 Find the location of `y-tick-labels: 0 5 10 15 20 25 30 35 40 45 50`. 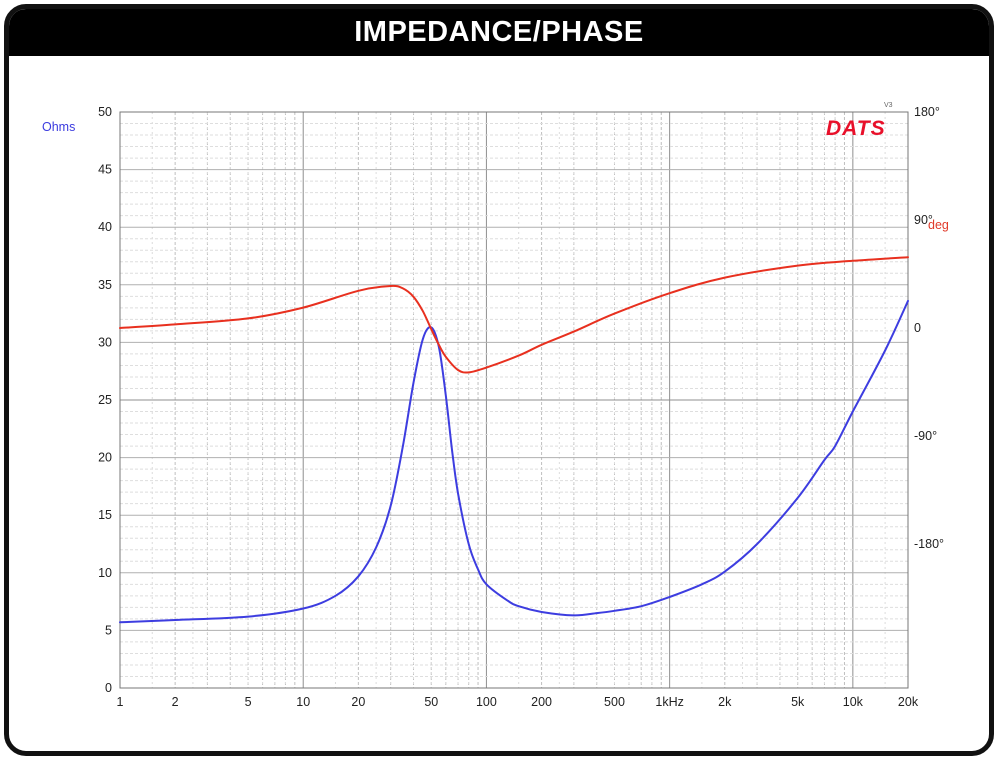

y-tick-labels: 0 5 10 15 20 25 30 35 40 45 50 is located at coordinates (105, 400).